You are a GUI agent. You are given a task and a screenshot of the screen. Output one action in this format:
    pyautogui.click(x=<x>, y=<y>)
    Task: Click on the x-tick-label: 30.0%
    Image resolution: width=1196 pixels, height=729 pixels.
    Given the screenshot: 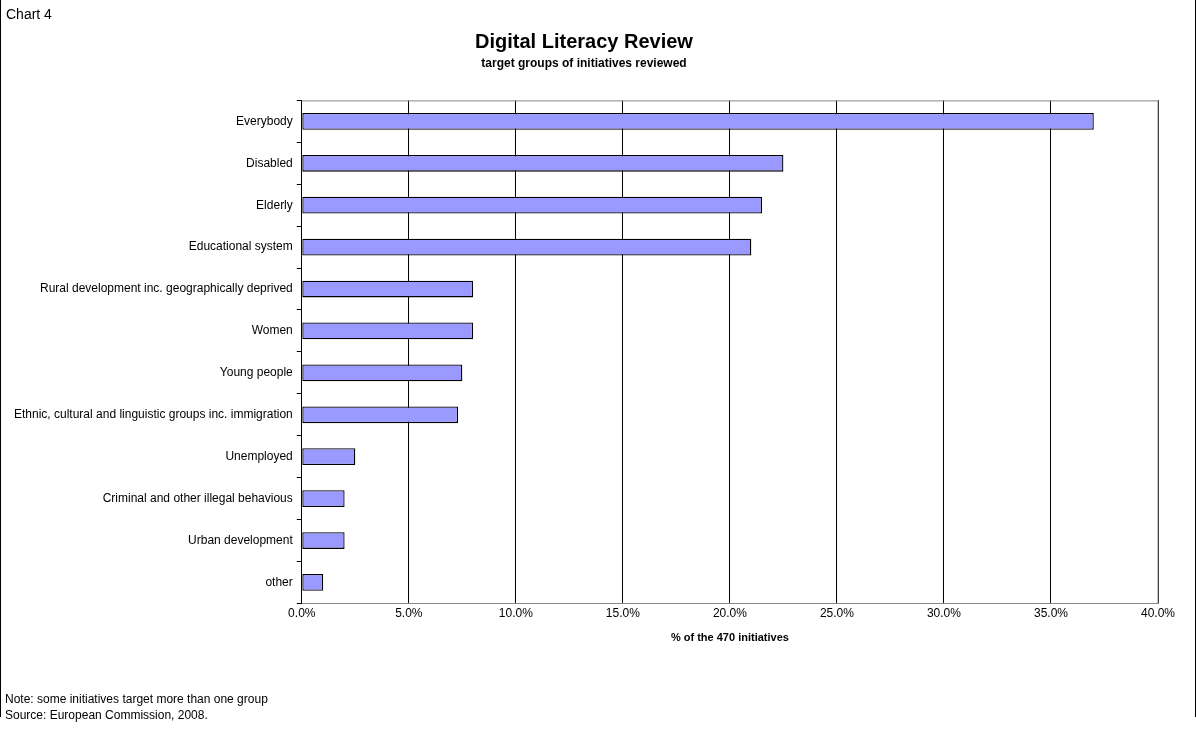 What is the action you would take?
    pyautogui.click(x=944, y=612)
    